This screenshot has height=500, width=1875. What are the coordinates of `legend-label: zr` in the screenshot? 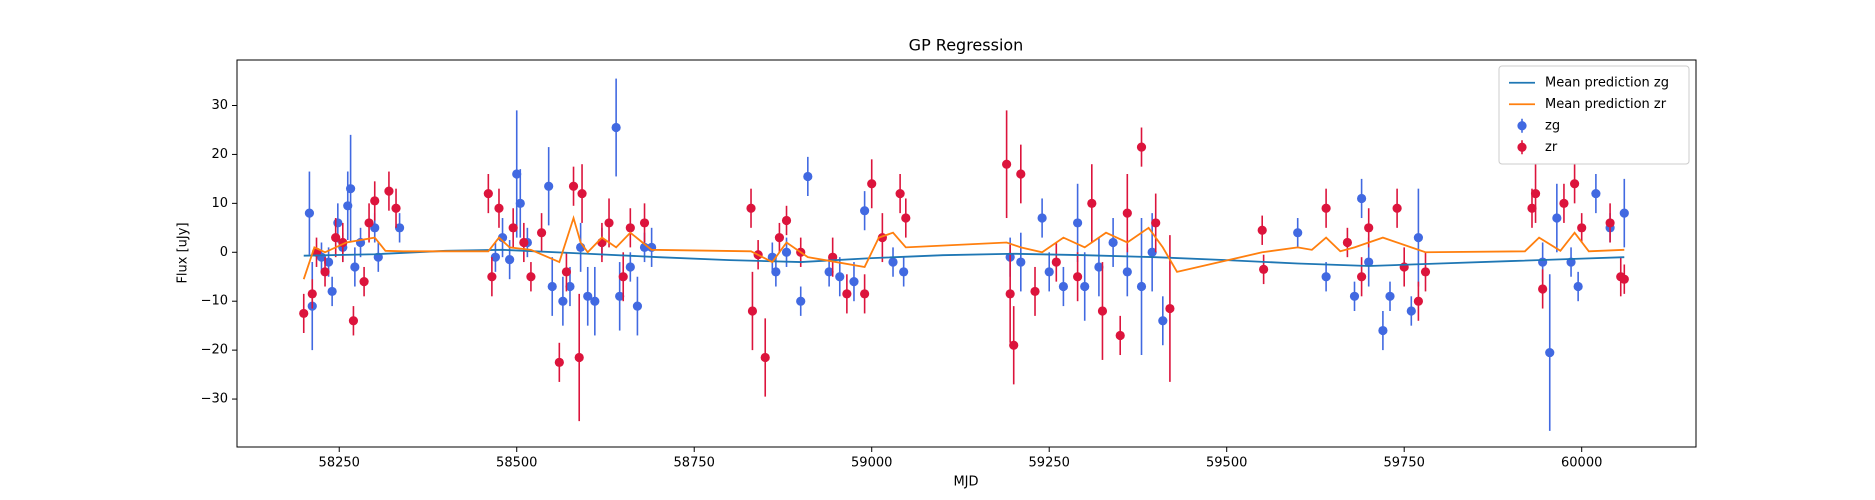 It's located at (1551, 147).